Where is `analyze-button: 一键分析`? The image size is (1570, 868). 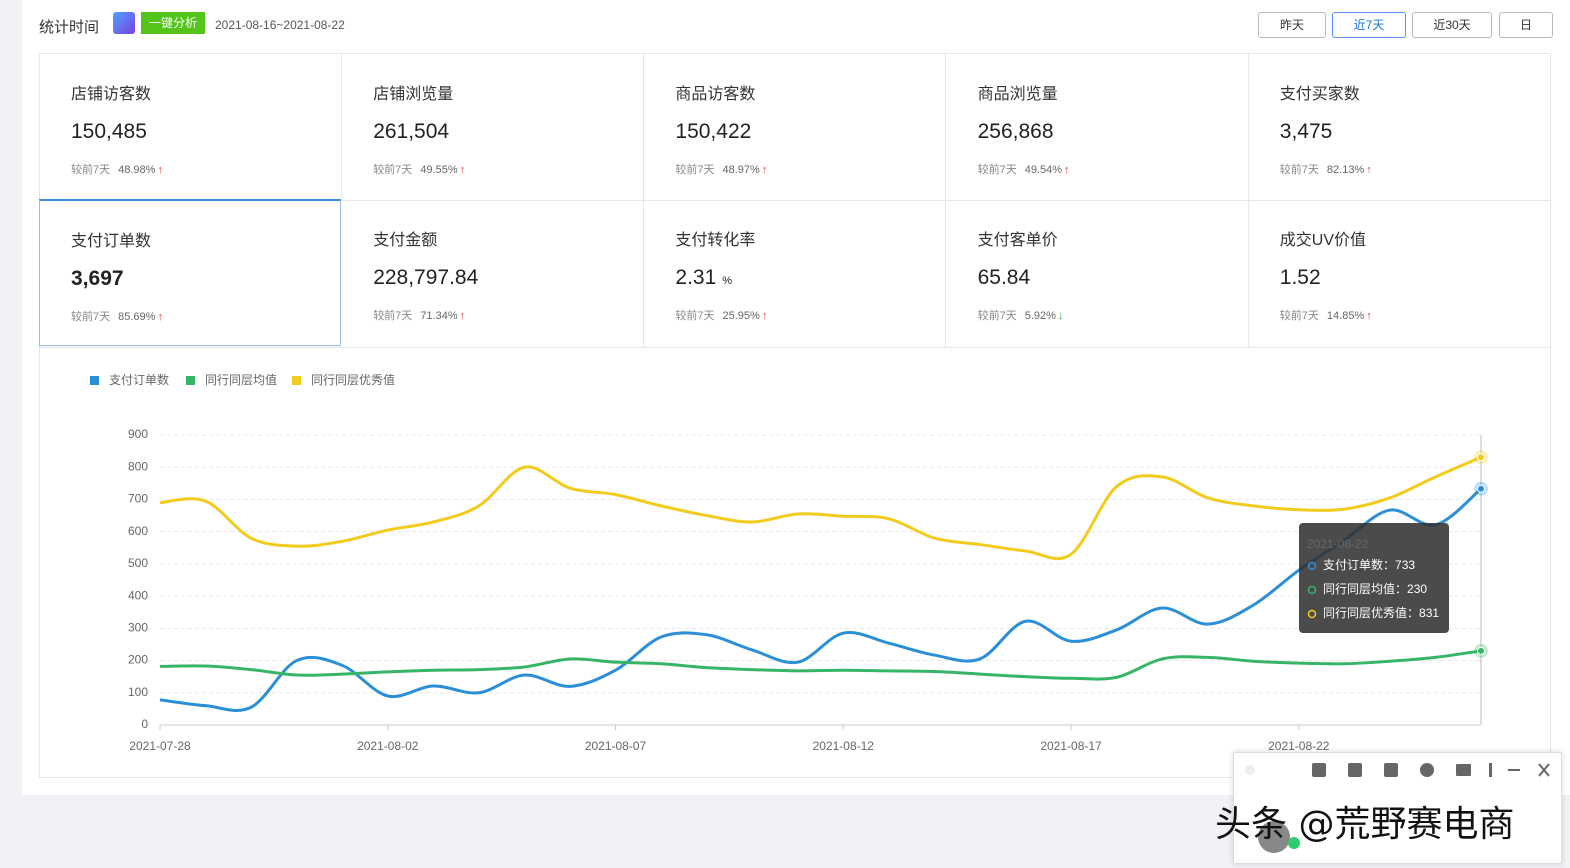 analyze-button: 一键分析 is located at coordinates (173, 23).